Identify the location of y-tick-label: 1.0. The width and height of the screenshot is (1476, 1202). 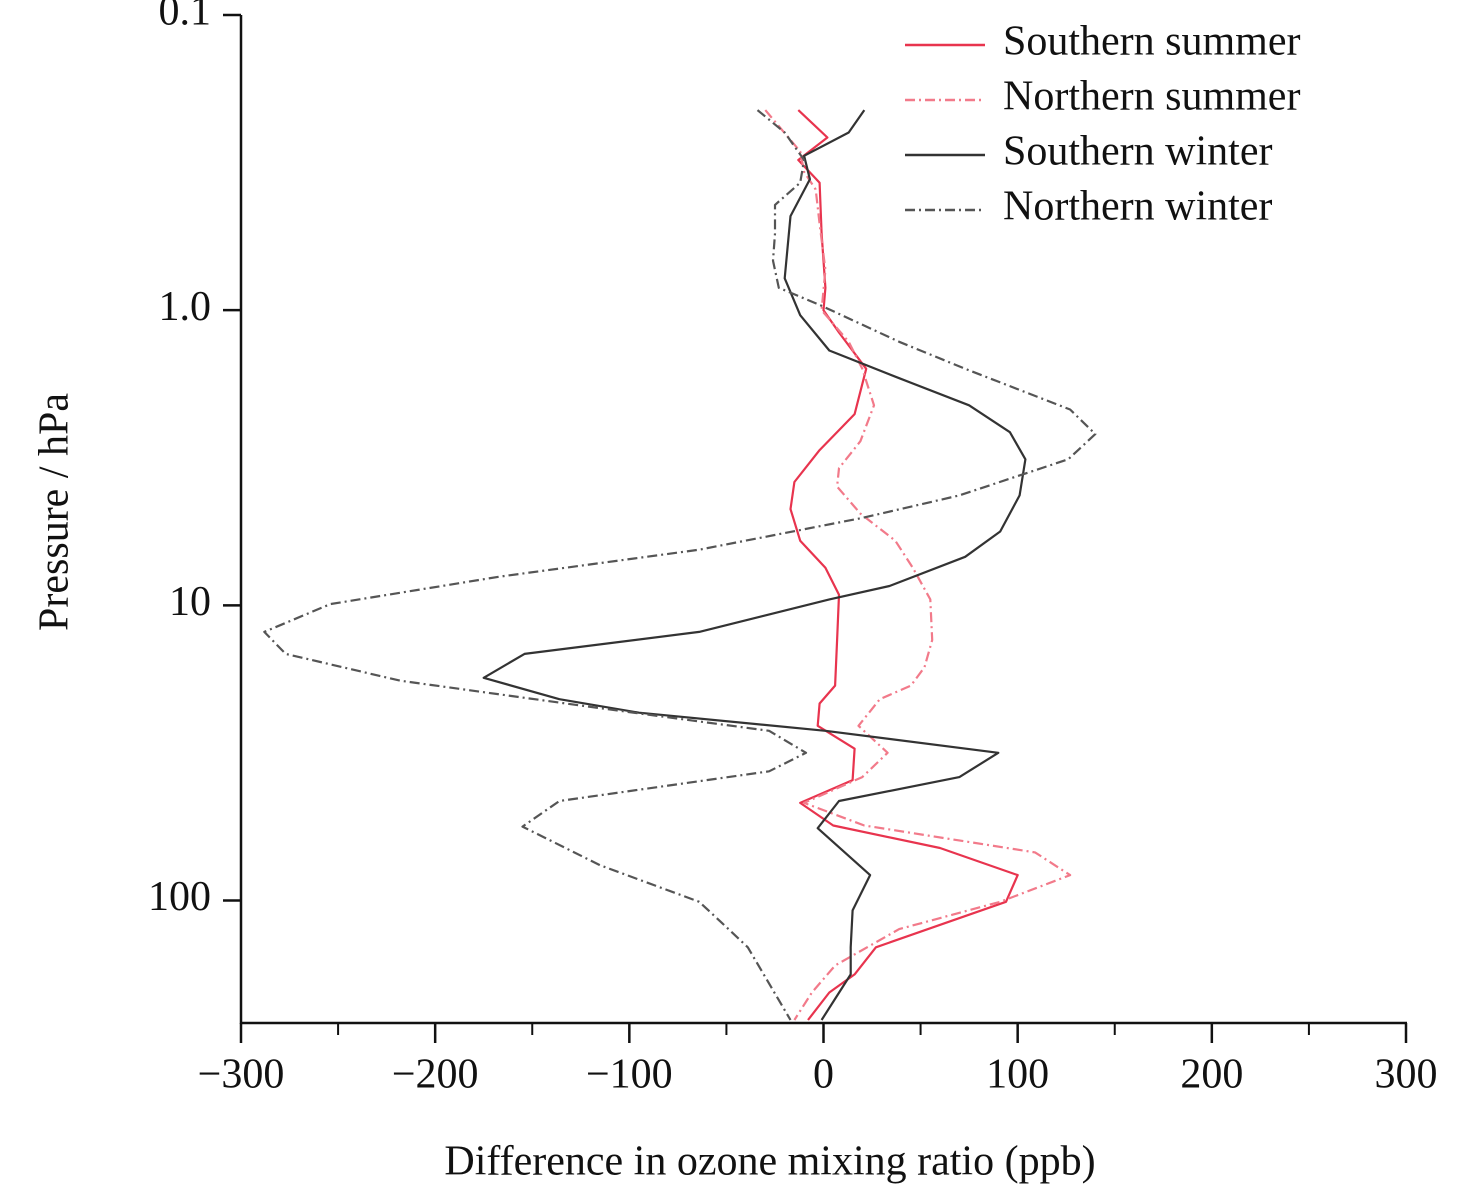
(185, 307).